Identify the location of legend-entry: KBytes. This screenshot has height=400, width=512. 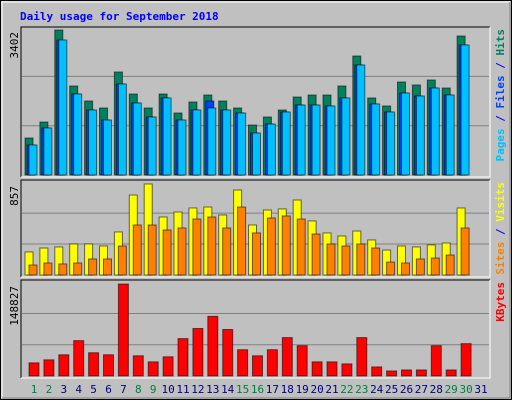
(500, 302).